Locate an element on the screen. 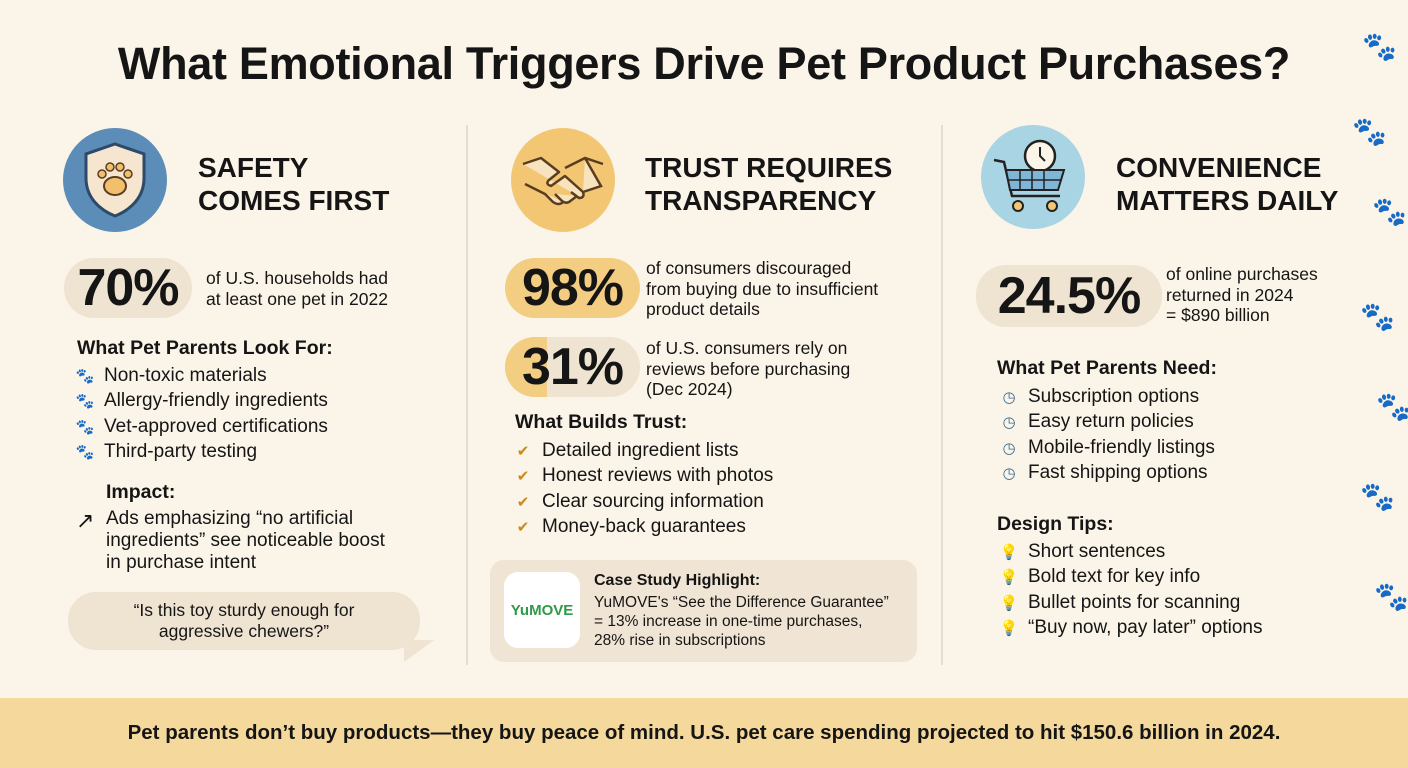 The width and height of the screenshot is (1408, 768). list-item: 🐾 Allergy-friendly ingredients is located at coordinates (201, 401).